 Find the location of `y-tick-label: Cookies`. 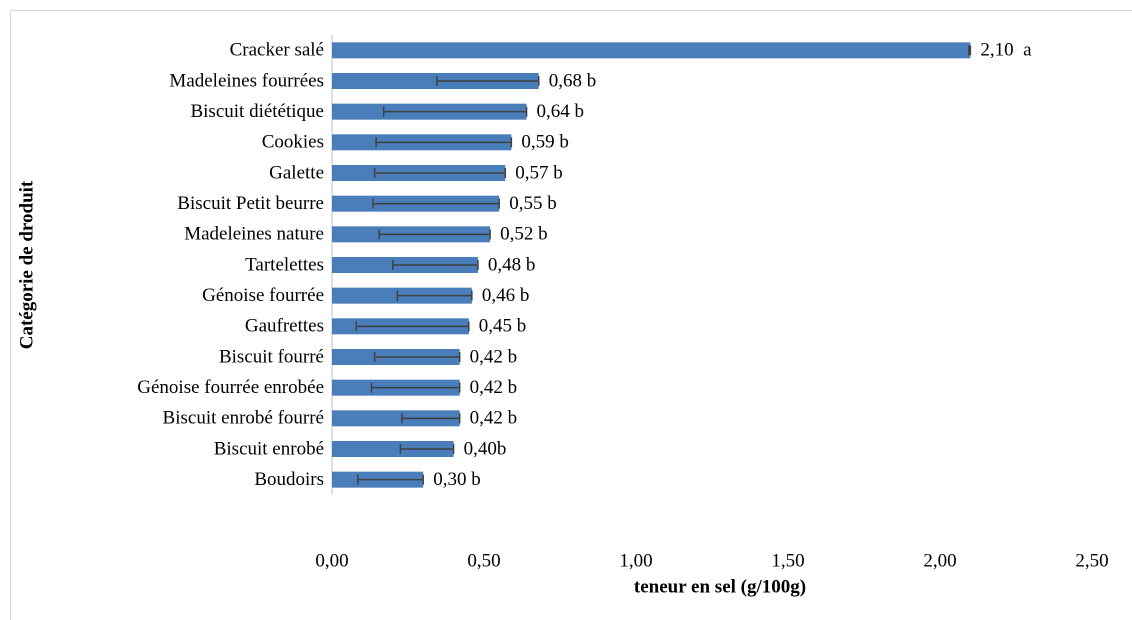

y-tick-label: Cookies is located at coordinates (293, 142).